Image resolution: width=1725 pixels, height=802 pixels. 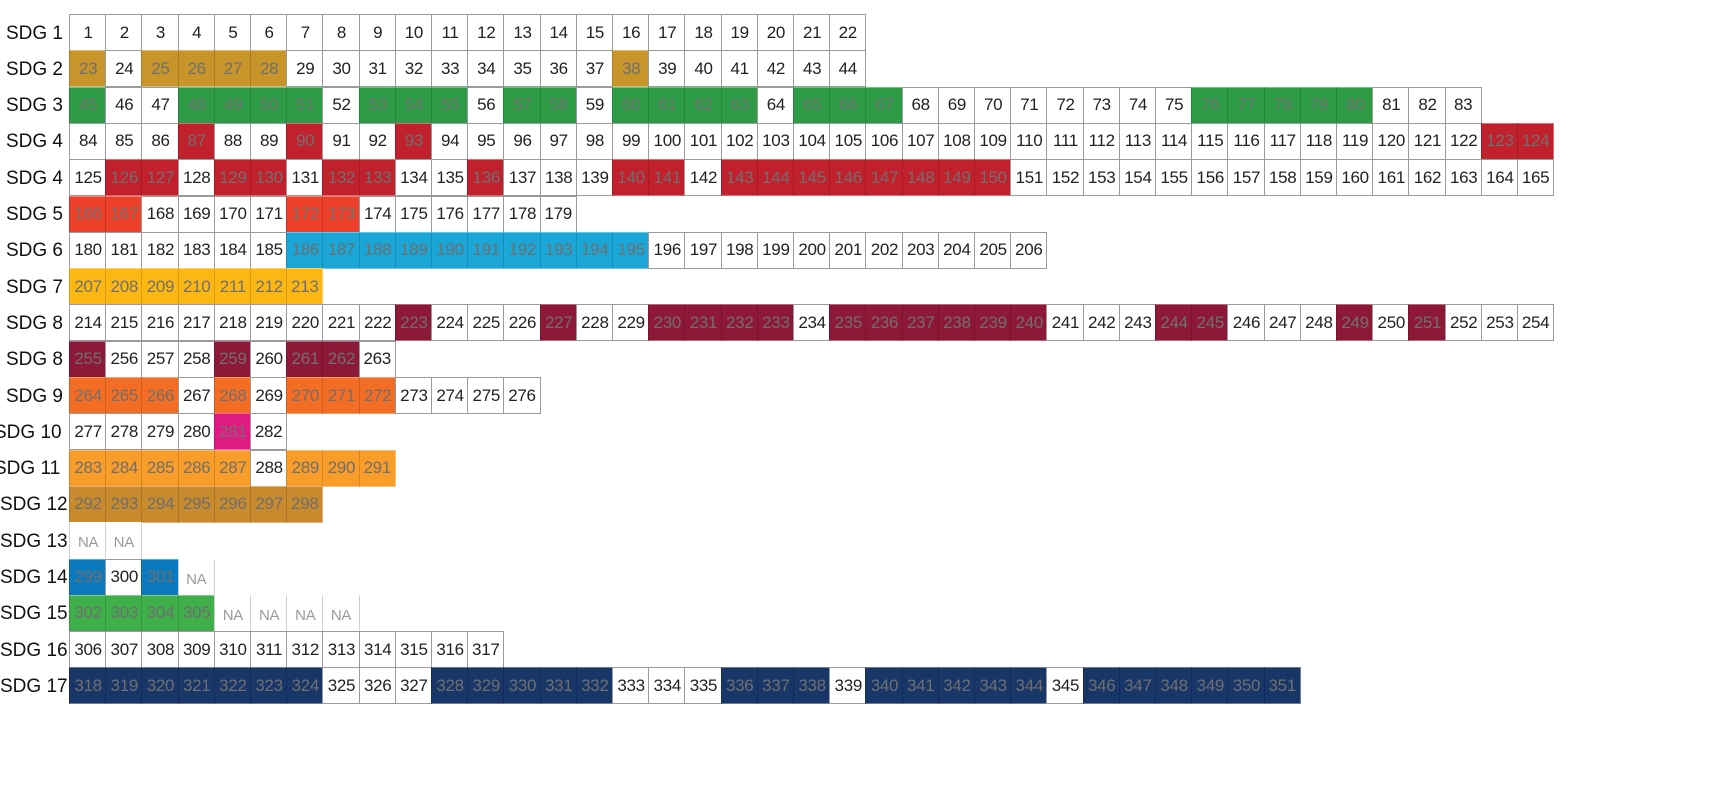 What do you see at coordinates (34, 577) in the screenshot?
I see `row-label: SDG 14` at bounding box center [34, 577].